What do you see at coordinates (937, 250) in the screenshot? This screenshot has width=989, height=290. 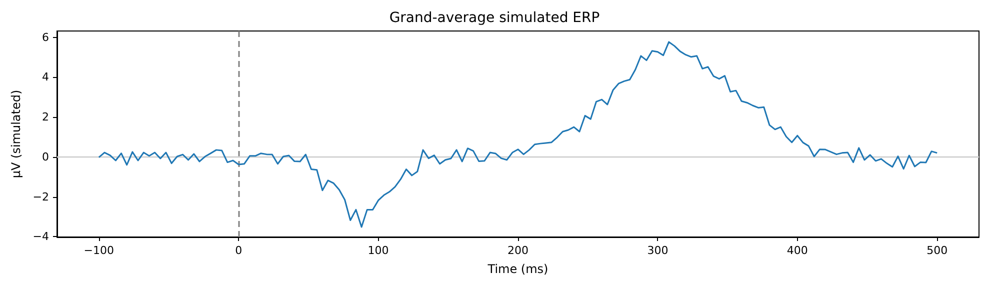 I see `x-tick-label: 500` at bounding box center [937, 250].